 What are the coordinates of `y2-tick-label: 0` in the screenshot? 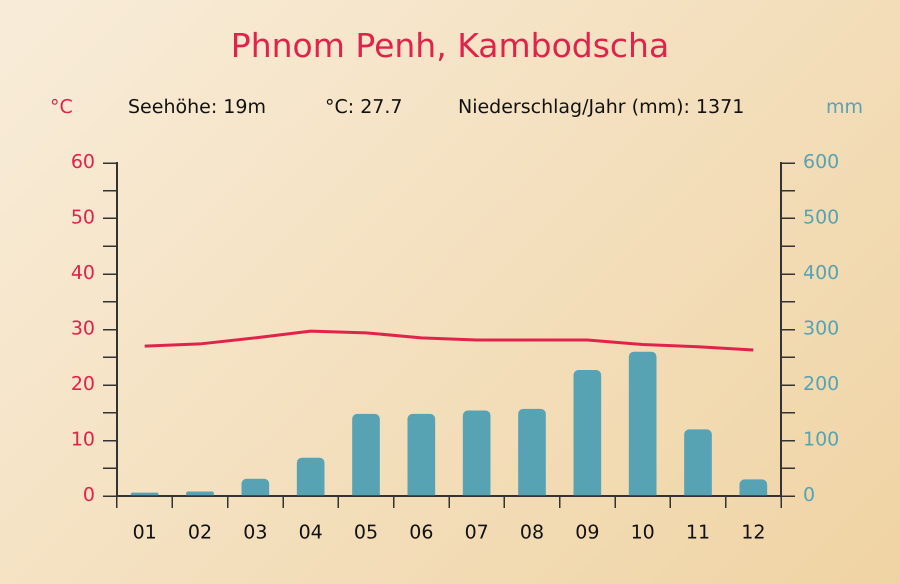 It's located at (809, 495).